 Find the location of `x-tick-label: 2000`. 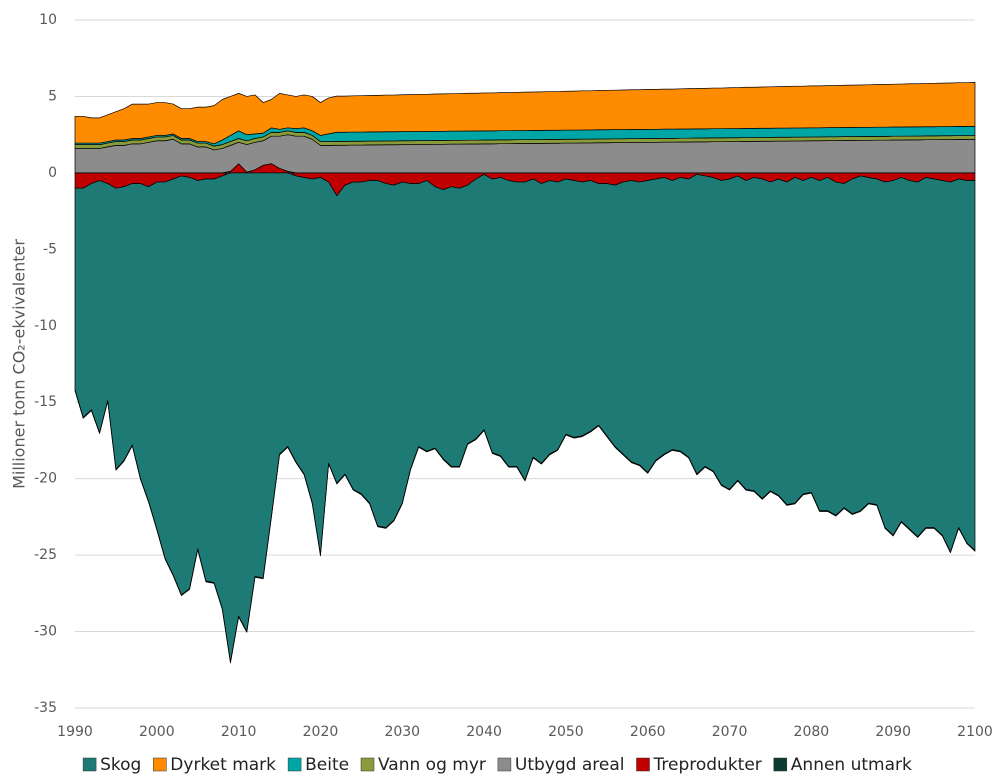

x-tick-label: 2000 is located at coordinates (157, 732).